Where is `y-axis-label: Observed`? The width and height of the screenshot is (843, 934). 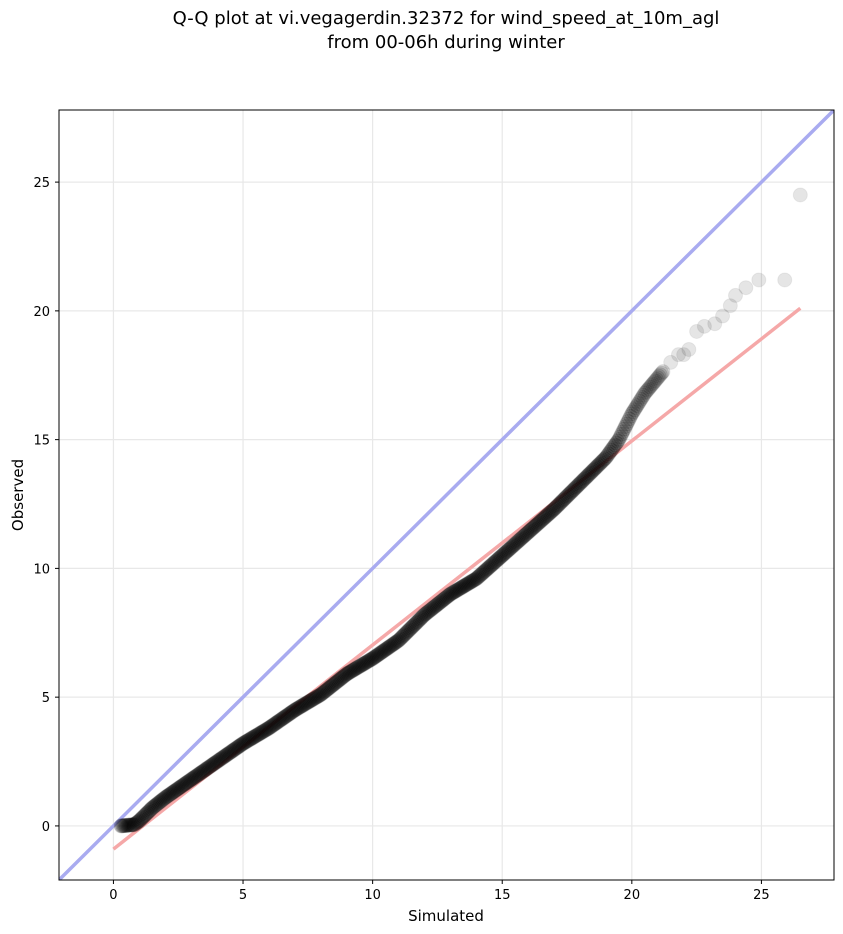
y-axis-label: Observed is located at coordinates (18, 495).